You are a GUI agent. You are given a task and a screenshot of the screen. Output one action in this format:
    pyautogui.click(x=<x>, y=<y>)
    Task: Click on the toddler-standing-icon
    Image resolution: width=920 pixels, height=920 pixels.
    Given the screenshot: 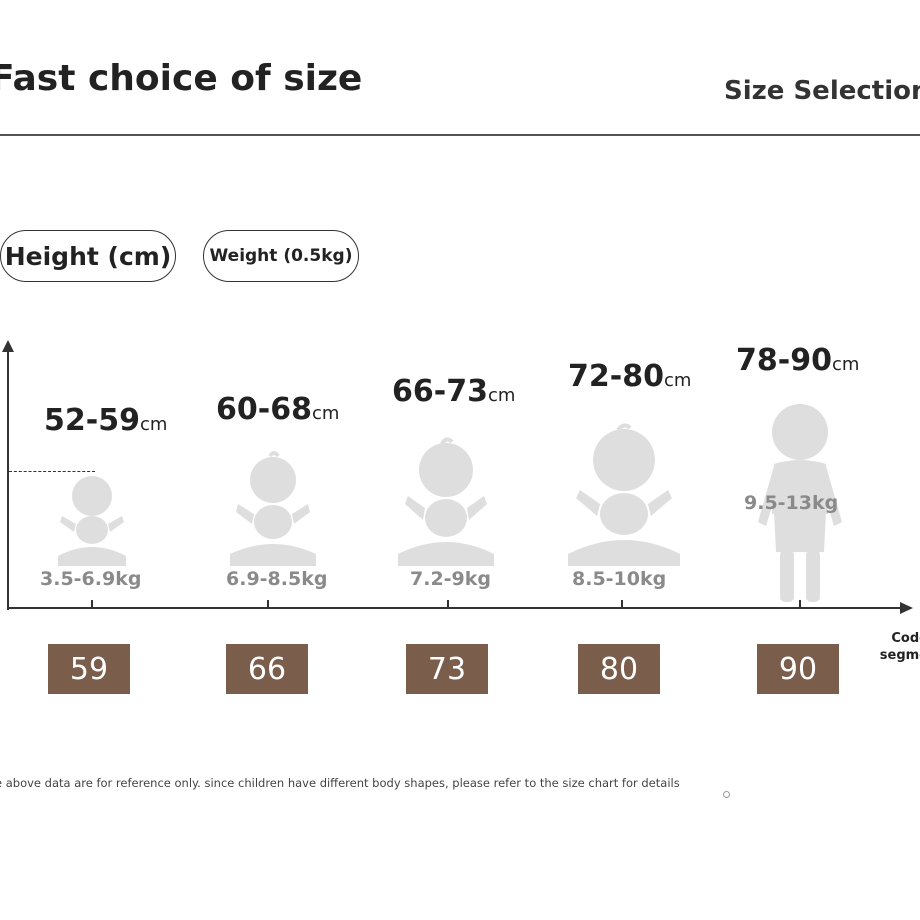 What is the action you would take?
    pyautogui.click(x=800, y=503)
    